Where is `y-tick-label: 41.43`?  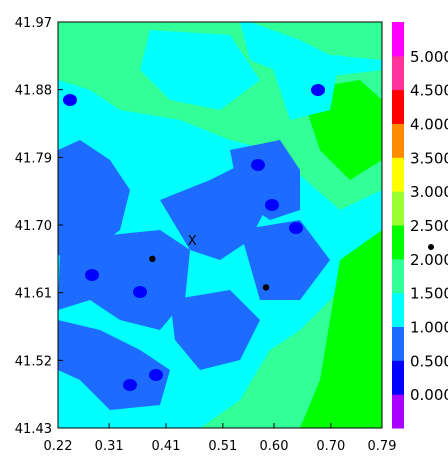
y-tick-label: 41.43 is located at coordinates (33, 429).